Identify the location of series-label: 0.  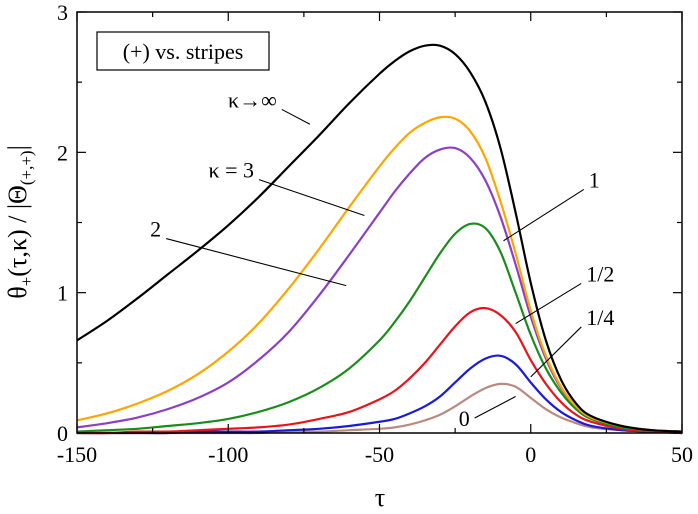
(464, 418).